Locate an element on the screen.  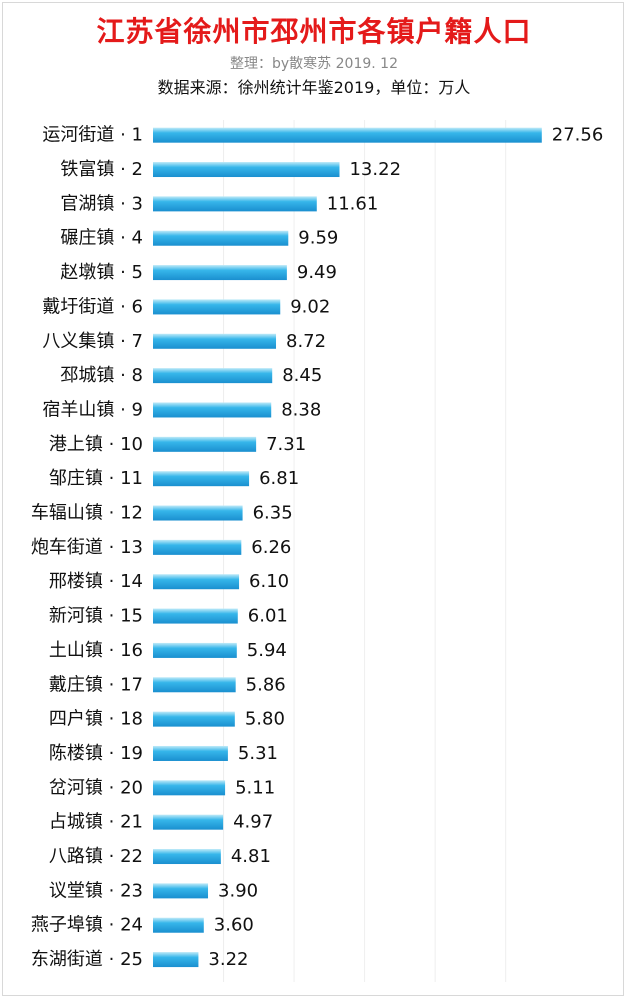
chart-subtitle: 整理：by散寒苏 2019. 12 is located at coordinates (314, 64).